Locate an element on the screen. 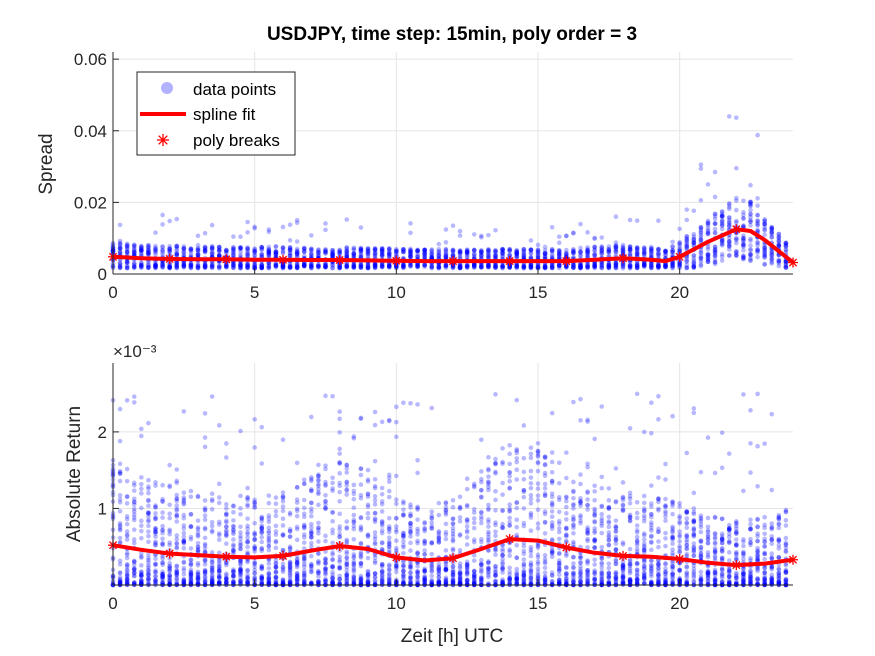 The height and width of the screenshot is (656, 875). legend: data points spline fit poly breaks is located at coordinates (216, 113).